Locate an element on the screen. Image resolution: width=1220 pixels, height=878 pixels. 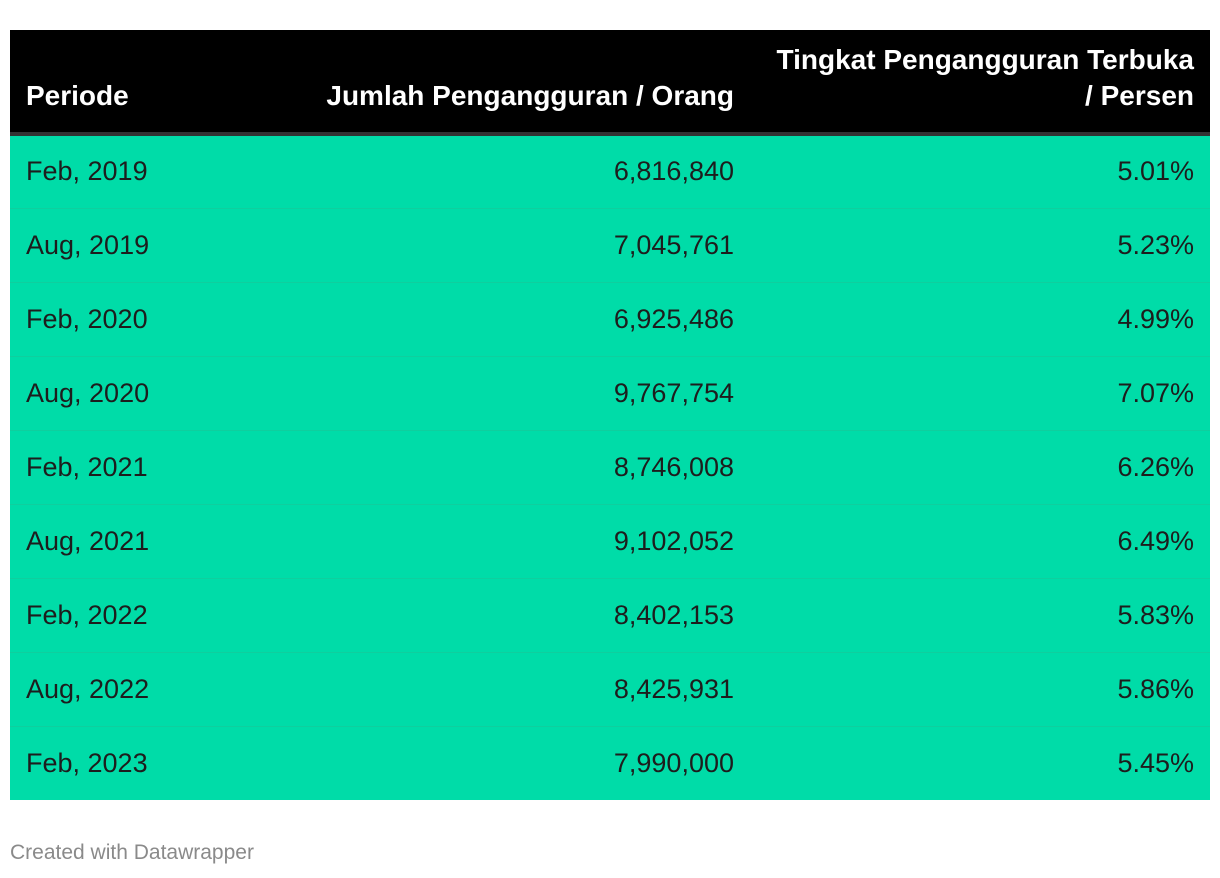
table-row: Aug, 2021 9,102,052 6.49% is located at coordinates (610, 540).